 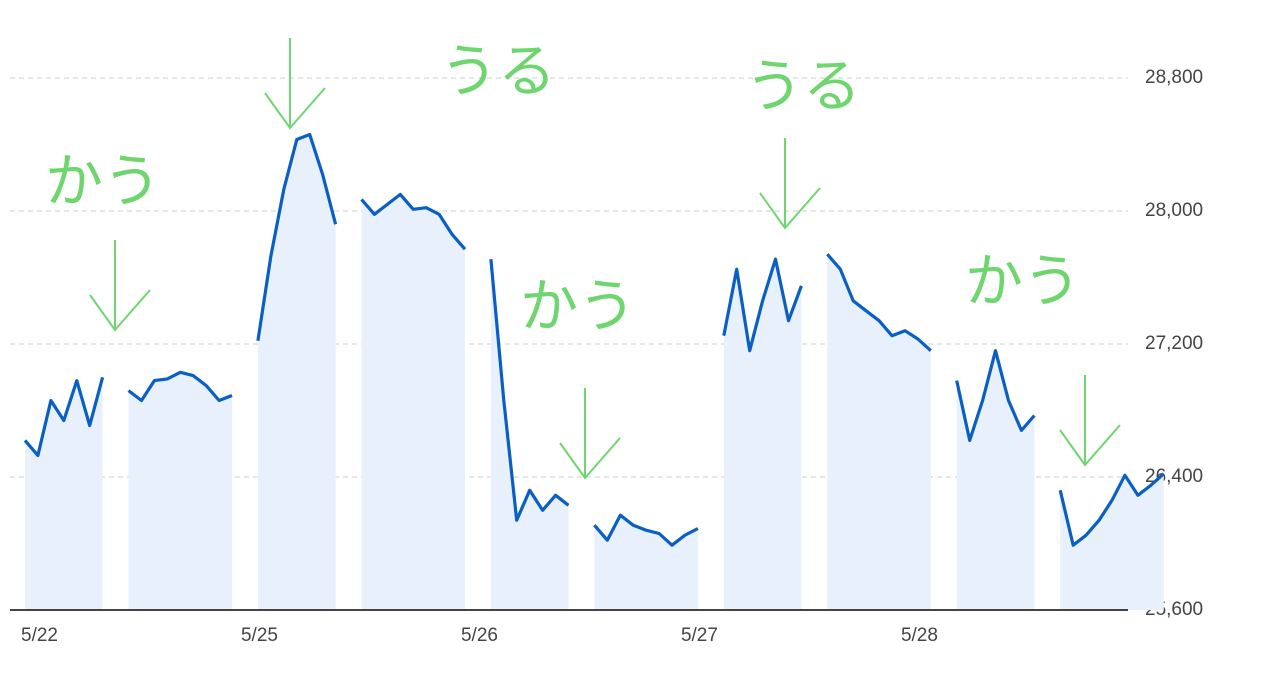 What do you see at coordinates (259, 635) in the screenshot?
I see `x-tick-label: 5/25` at bounding box center [259, 635].